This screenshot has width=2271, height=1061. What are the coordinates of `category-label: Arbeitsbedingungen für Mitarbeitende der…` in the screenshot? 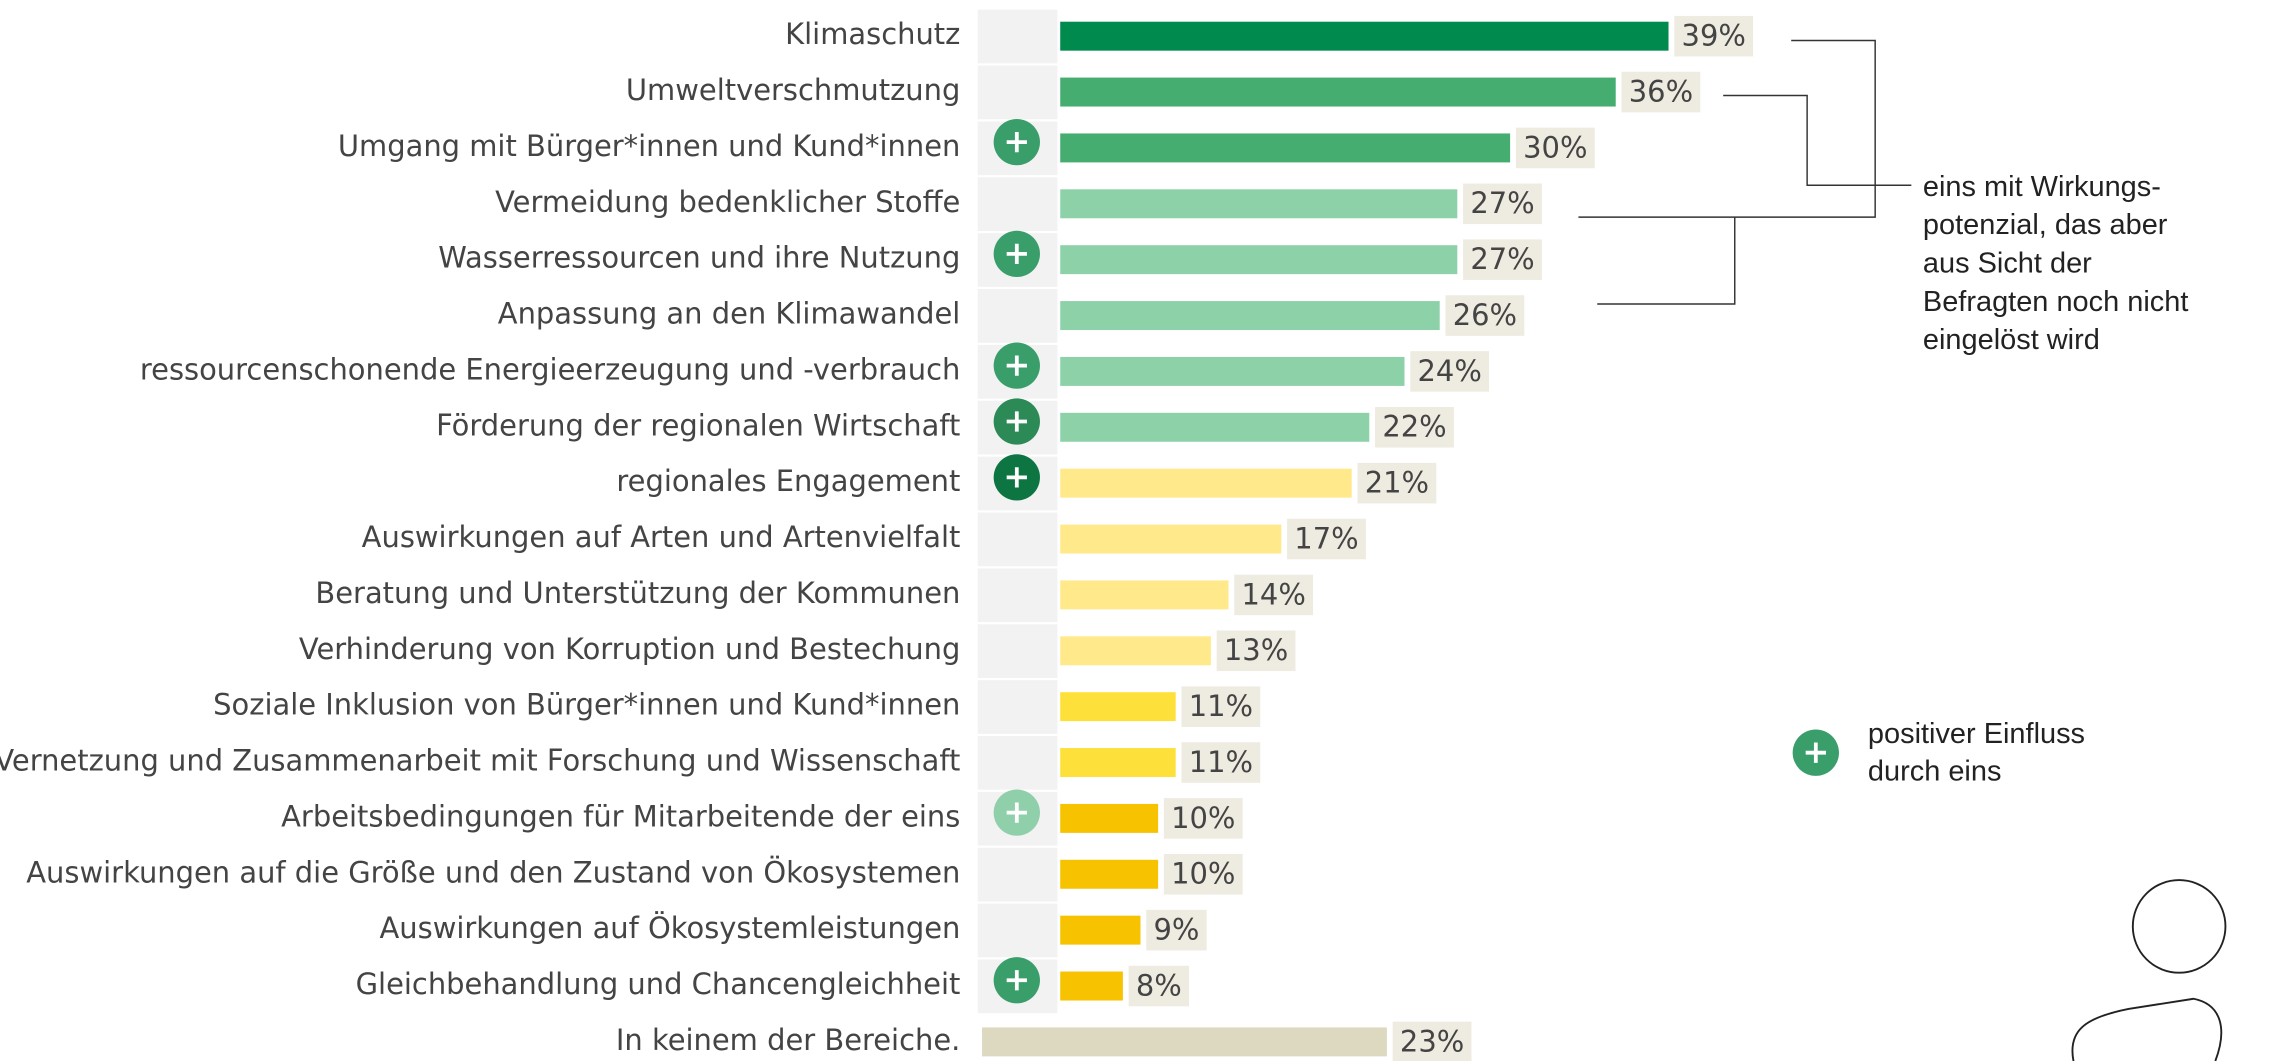 It's located at (620, 816).